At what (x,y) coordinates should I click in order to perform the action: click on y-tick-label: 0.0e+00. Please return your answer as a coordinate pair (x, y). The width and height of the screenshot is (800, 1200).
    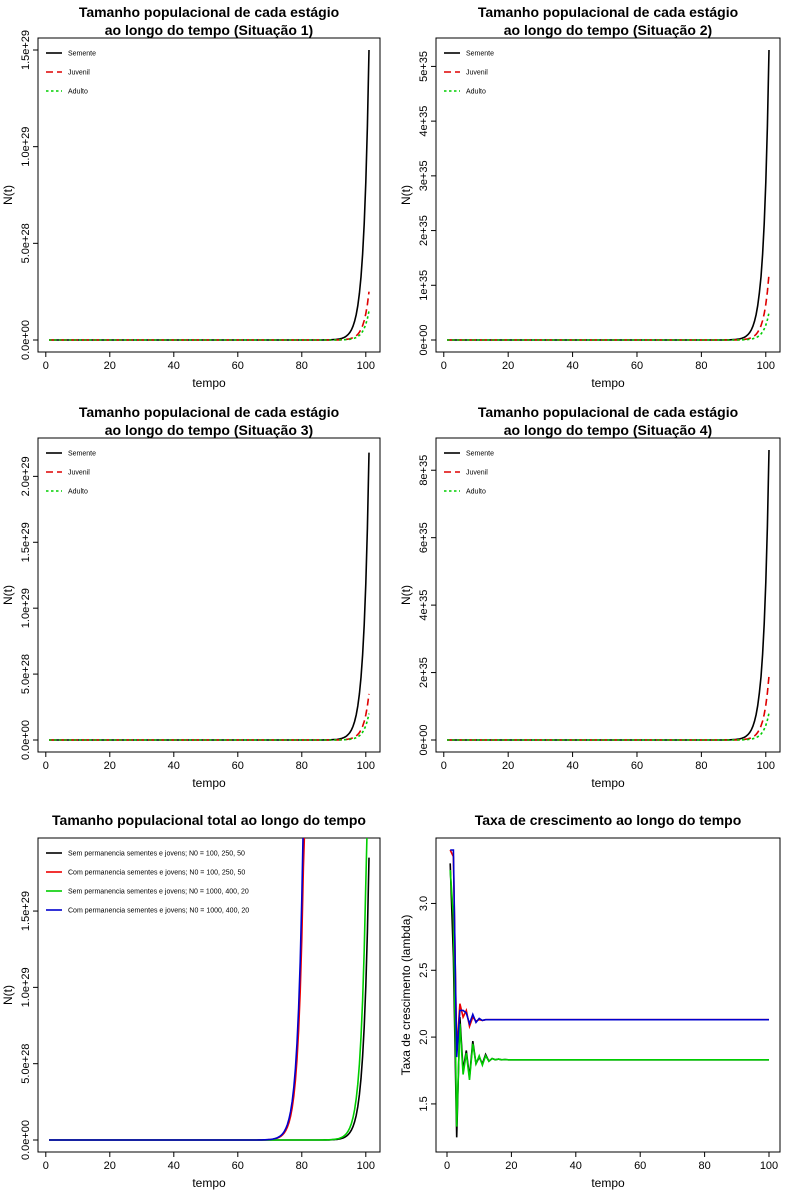
    Looking at the image, I should click on (26, 340).